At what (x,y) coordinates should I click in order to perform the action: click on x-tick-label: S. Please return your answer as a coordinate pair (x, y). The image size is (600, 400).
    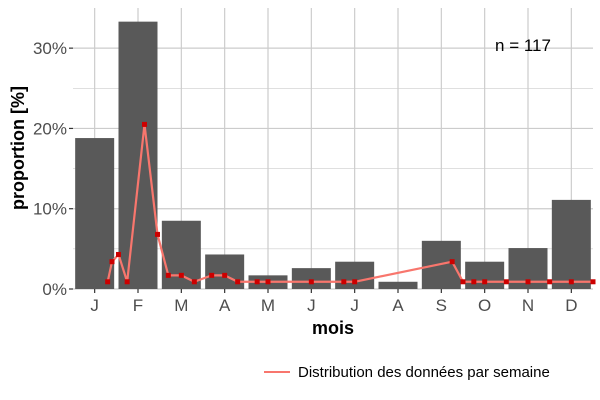
    Looking at the image, I should click on (441, 305).